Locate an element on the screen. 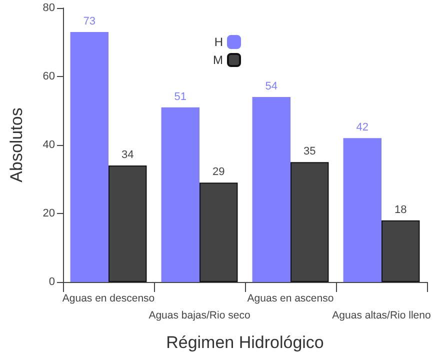 The height and width of the screenshot is (356, 441). data-label: 73 is located at coordinates (89, 21).